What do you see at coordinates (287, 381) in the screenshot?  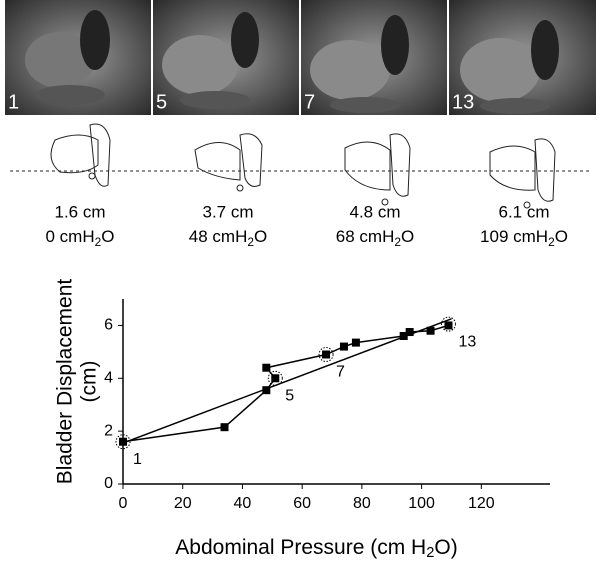 I see `series-line` at bounding box center [287, 381].